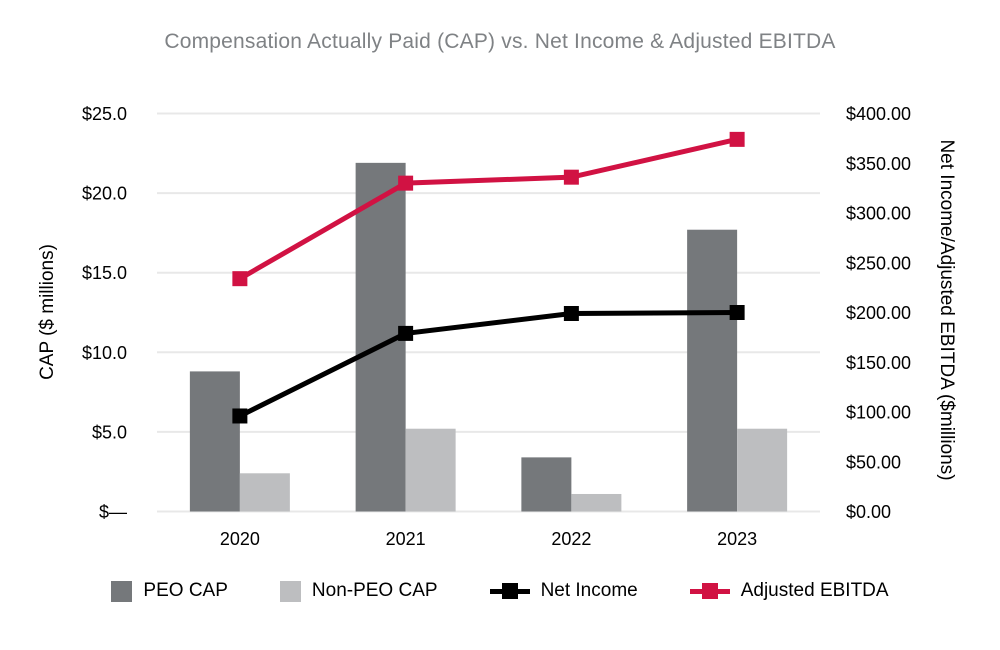 The height and width of the screenshot is (650, 1000). Describe the element at coordinates (878, 313) in the screenshot. I see `right-axis-tick-label: $200.00` at that location.